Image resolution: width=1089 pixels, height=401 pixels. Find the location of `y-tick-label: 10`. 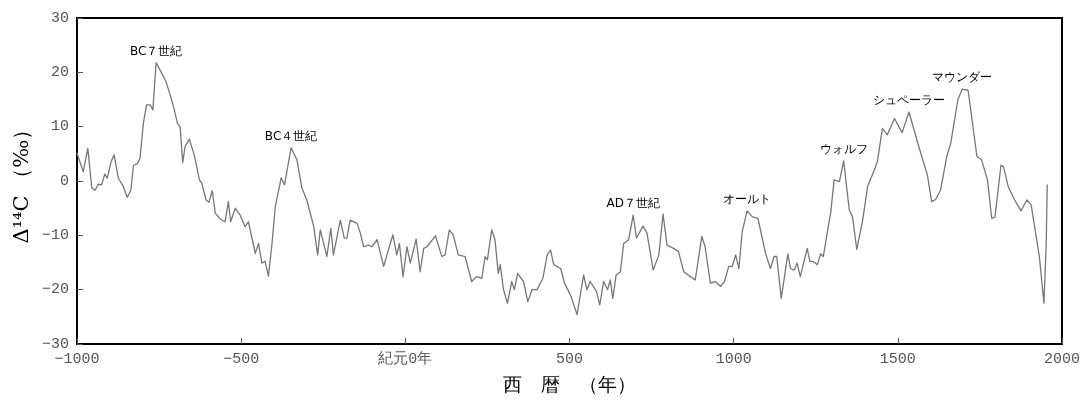

y-tick-label: 10 is located at coordinates (59, 127).